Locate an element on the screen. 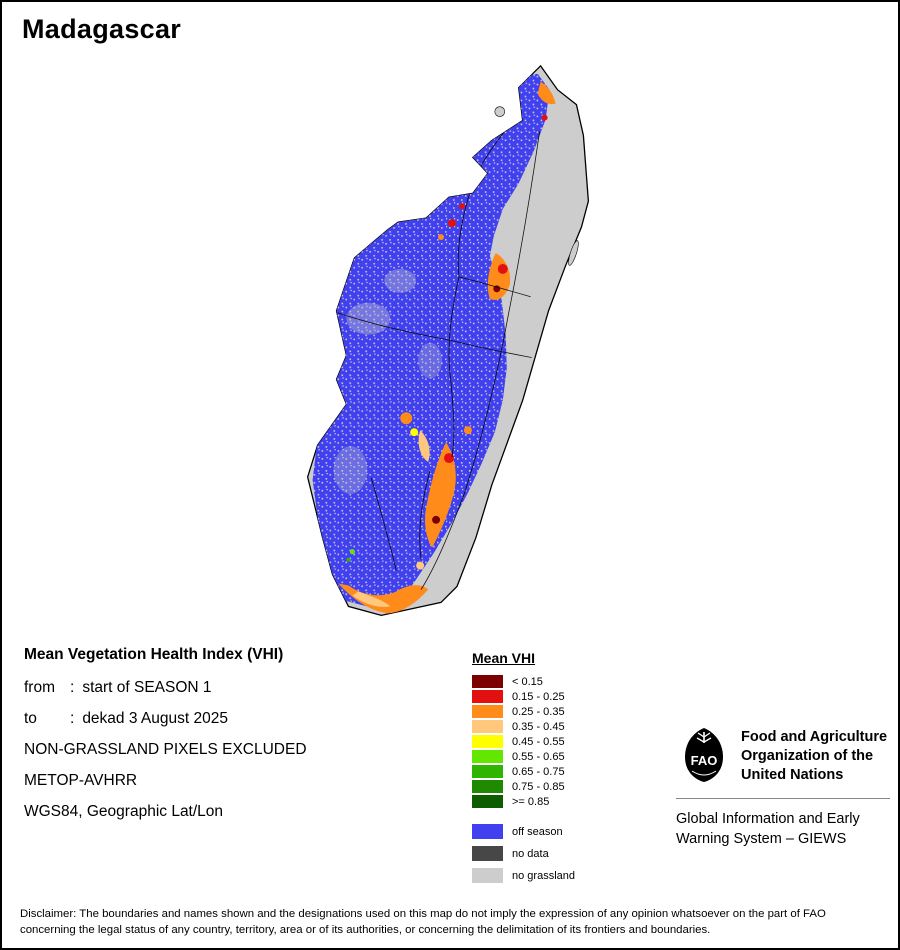  info-row-from: from : start of SEASON 1 is located at coordinates (239, 688).